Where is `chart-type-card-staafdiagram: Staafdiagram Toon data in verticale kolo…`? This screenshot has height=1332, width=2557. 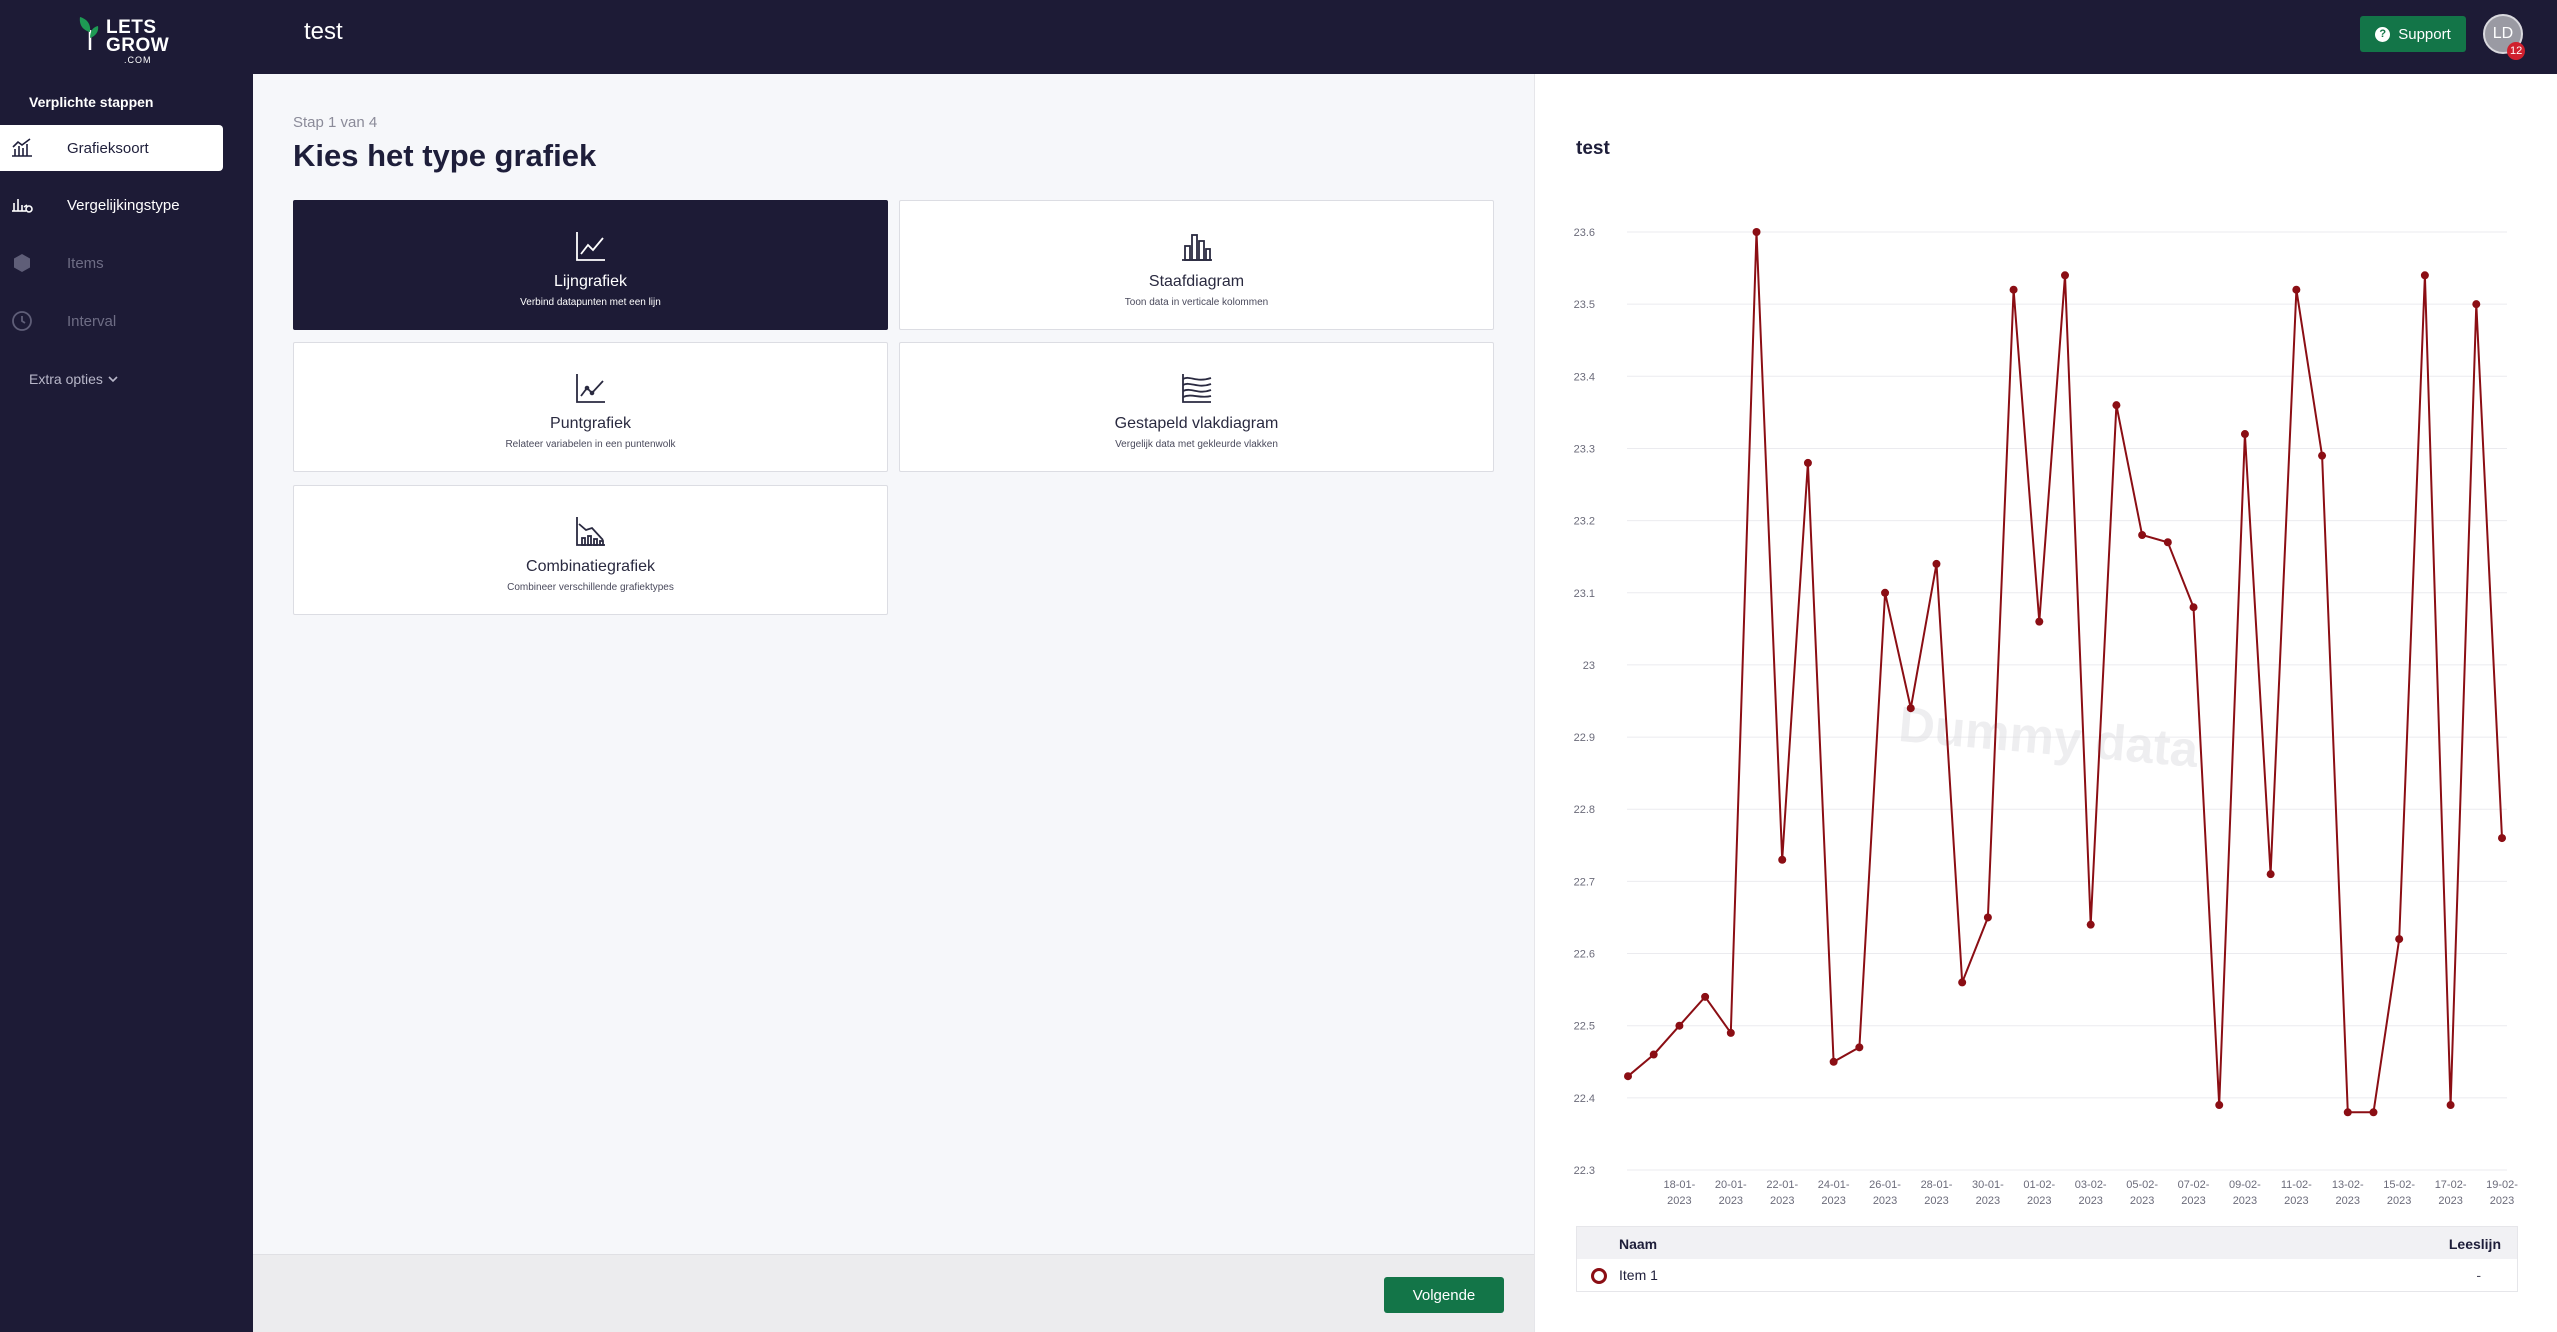
chart-type-card-staafdiagram: Staafdiagram Toon data in verticale kolo… is located at coordinates (1196, 265).